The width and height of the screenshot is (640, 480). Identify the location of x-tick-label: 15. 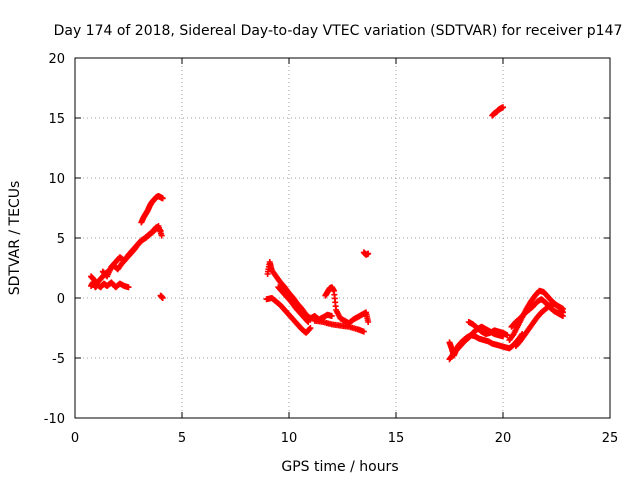
(396, 438).